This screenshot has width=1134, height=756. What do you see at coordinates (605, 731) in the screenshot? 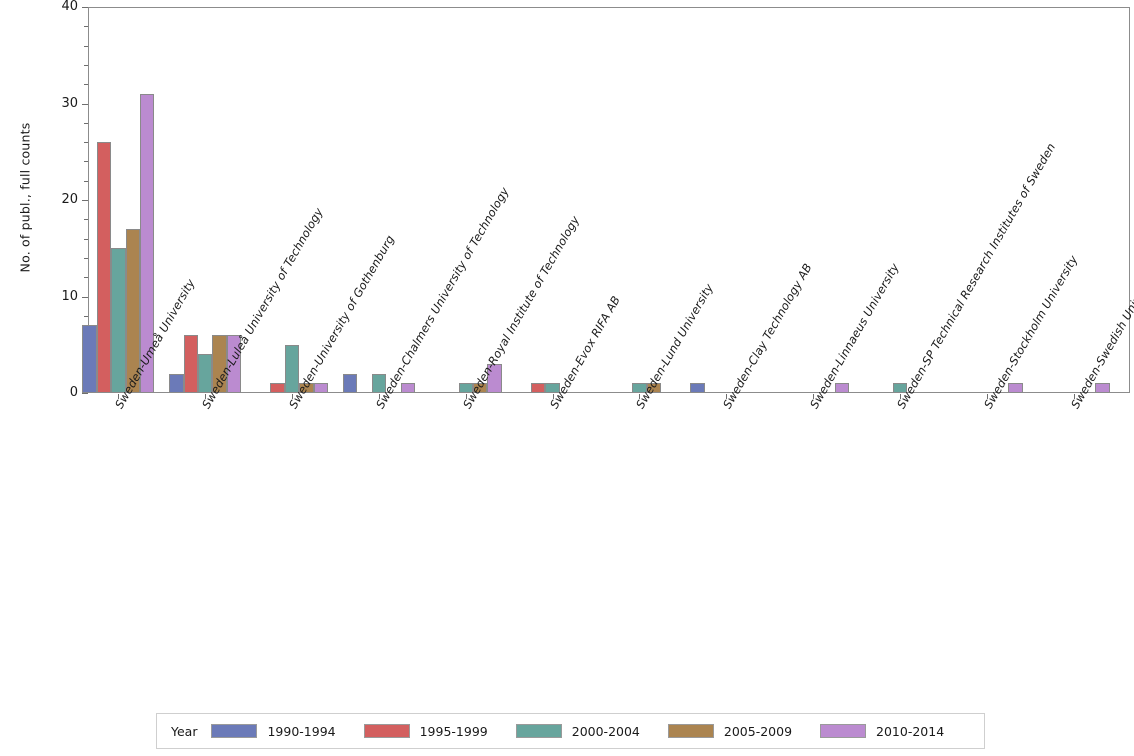
I see `legend-label: 2000-2004` at bounding box center [605, 731].